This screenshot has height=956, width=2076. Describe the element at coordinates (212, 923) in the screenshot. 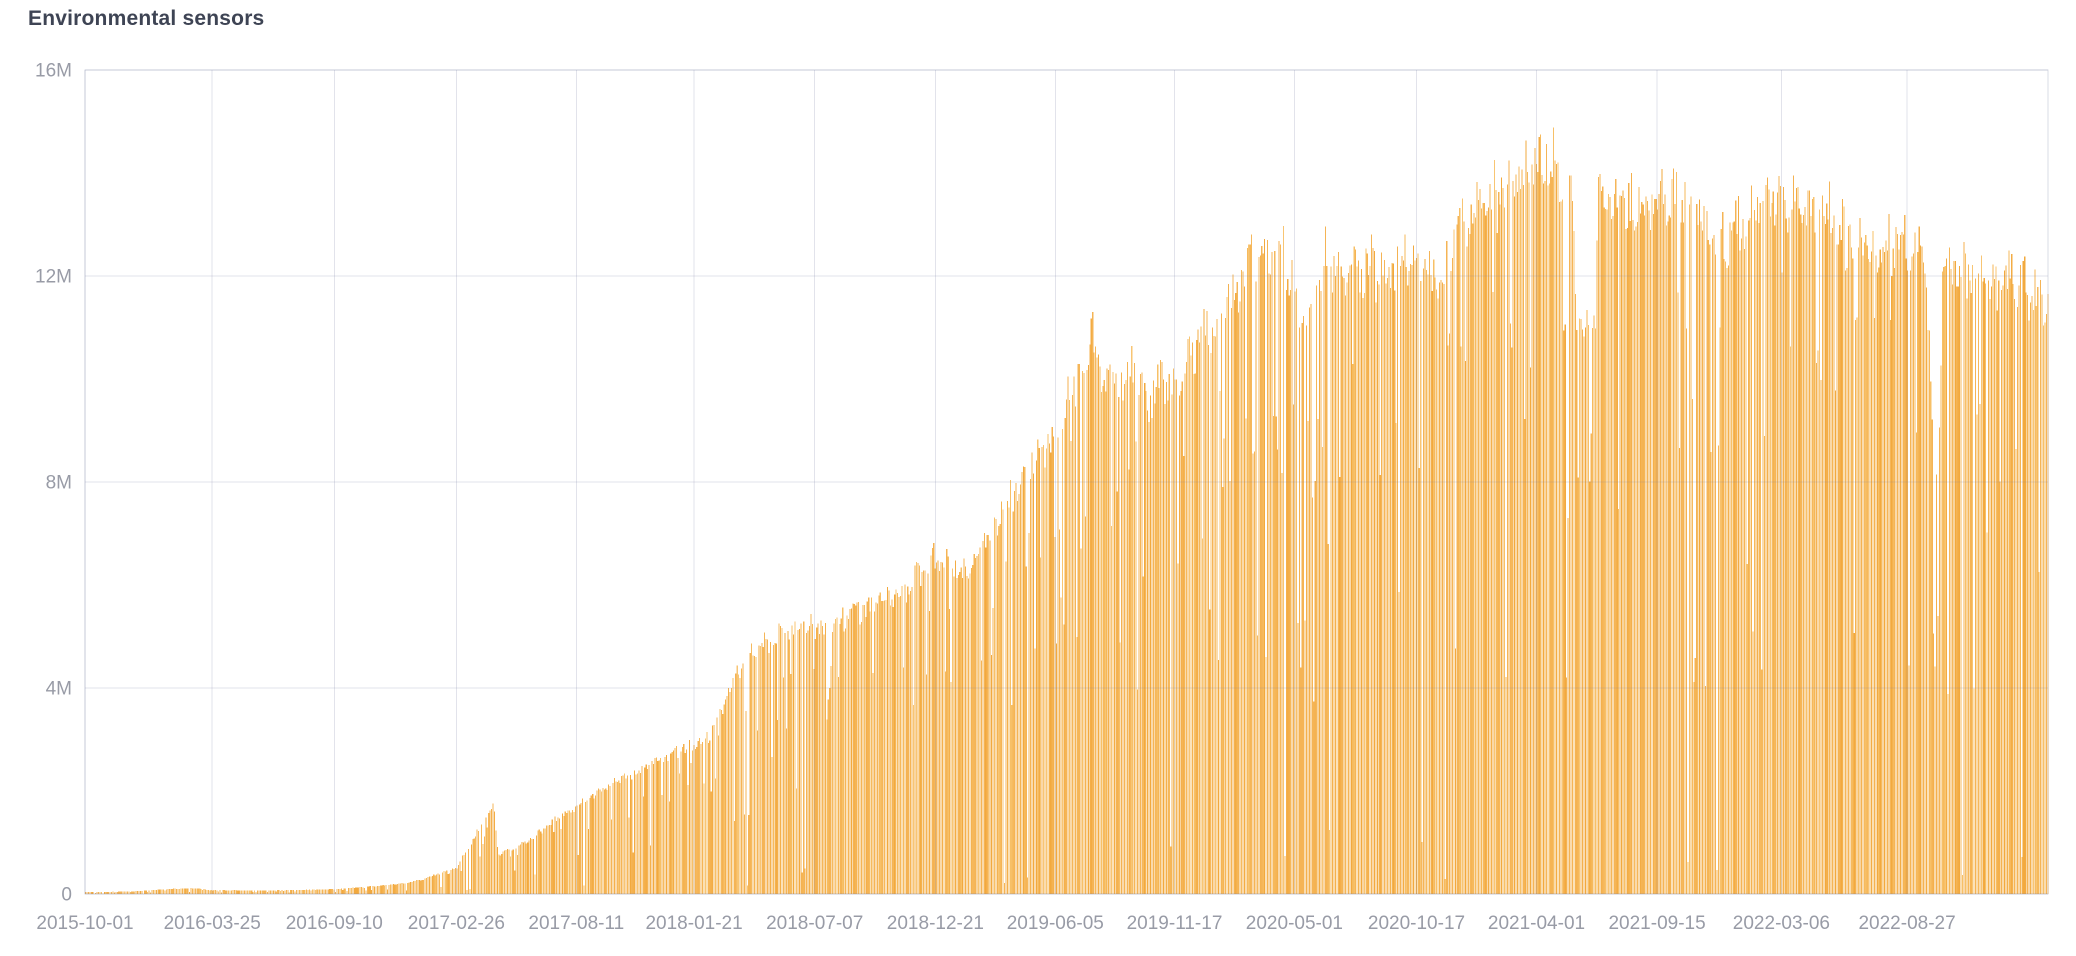

I see `x-axis-tick-label: 2016-03-25` at that location.